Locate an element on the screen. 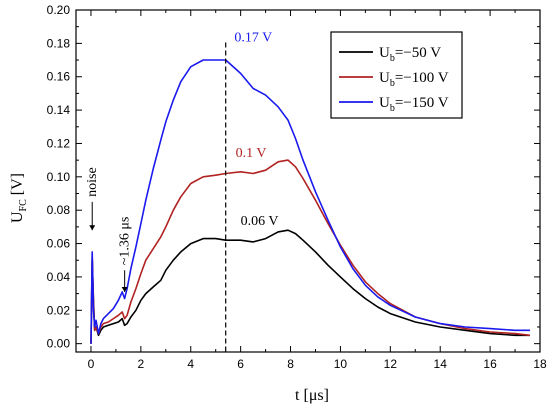  delay-arrow-head is located at coordinates (124, 289).